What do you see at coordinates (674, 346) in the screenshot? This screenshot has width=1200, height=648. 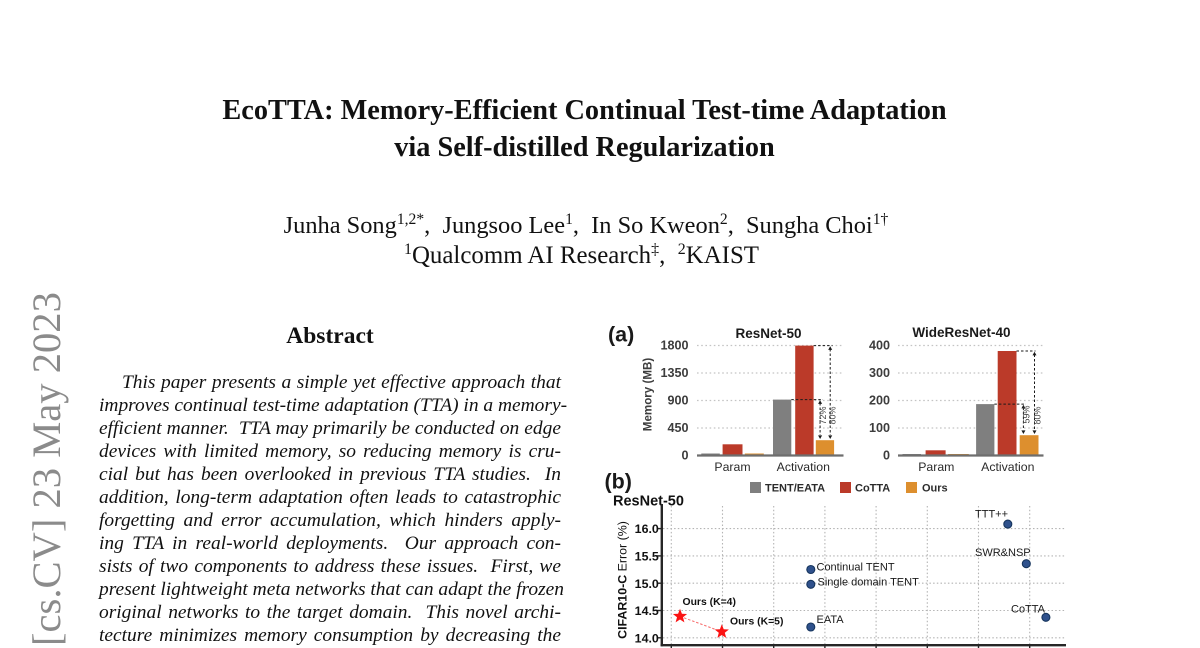 I see `svg-text: 1800` at bounding box center [674, 346].